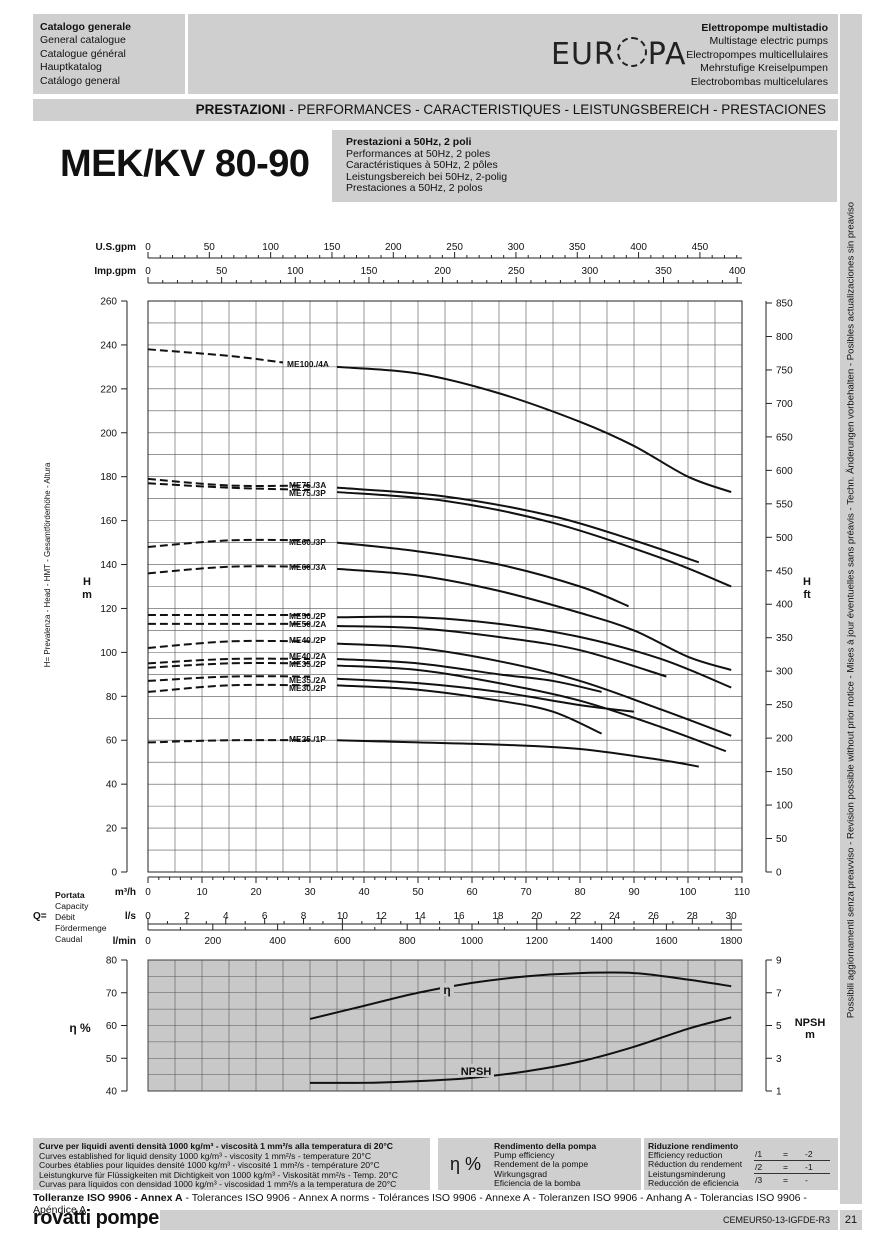 This screenshot has width=878, height=1242. What do you see at coordinates (817, 1167) in the screenshot?
I see `red-cell: -1` at bounding box center [817, 1167].